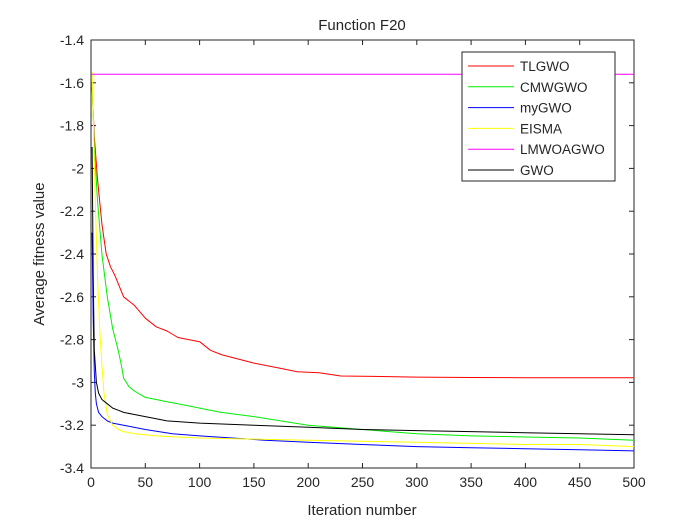 The width and height of the screenshot is (700, 525). I want to click on chart-title: Function F20, so click(362, 25).